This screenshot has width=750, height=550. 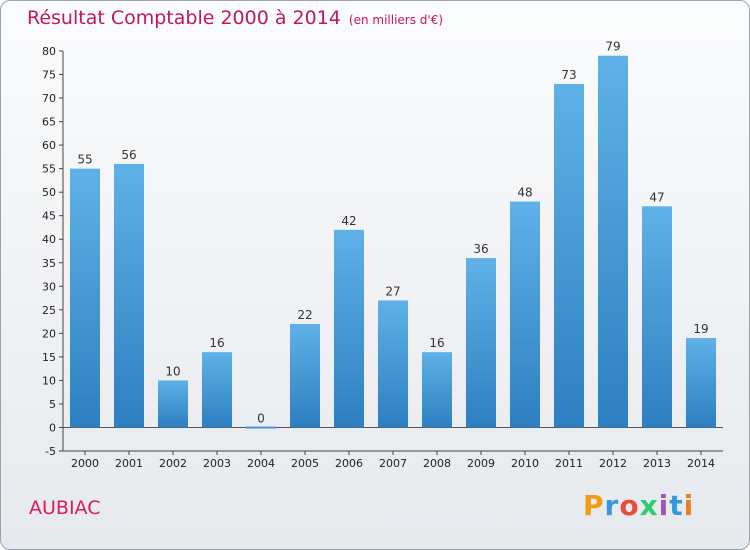 What do you see at coordinates (393, 364) in the screenshot?
I see `bar-2007` at bounding box center [393, 364].